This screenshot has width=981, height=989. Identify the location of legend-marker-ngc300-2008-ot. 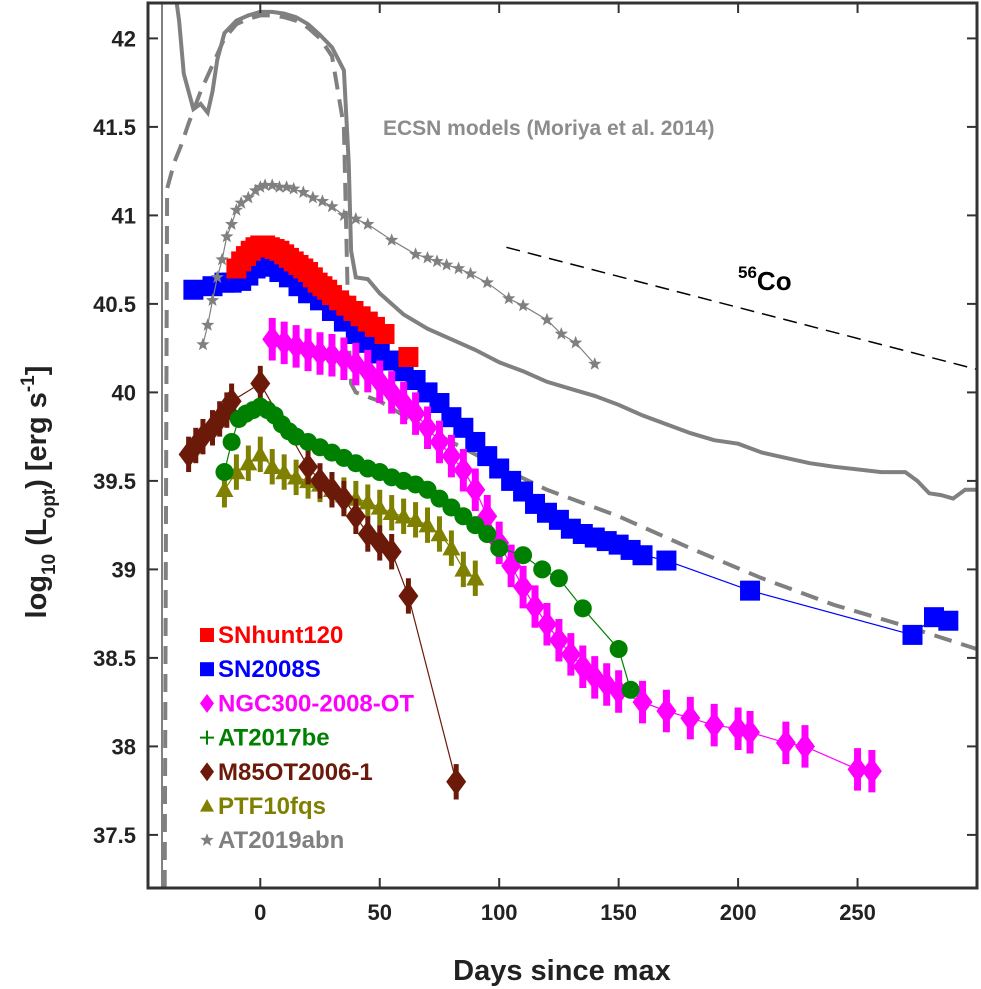
(207, 703).